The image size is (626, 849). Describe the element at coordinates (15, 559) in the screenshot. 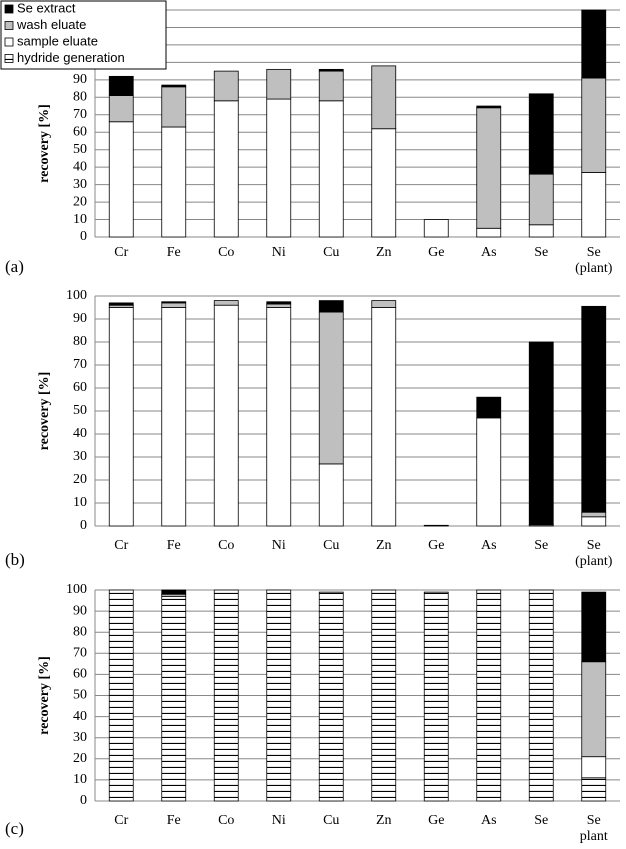

I see `panel-label: (b)` at that location.